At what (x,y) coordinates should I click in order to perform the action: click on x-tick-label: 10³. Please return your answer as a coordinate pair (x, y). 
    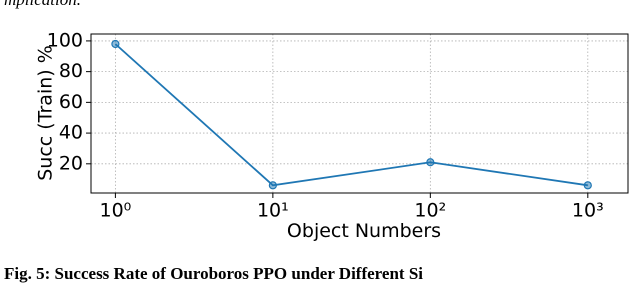
    Looking at the image, I should click on (588, 211).